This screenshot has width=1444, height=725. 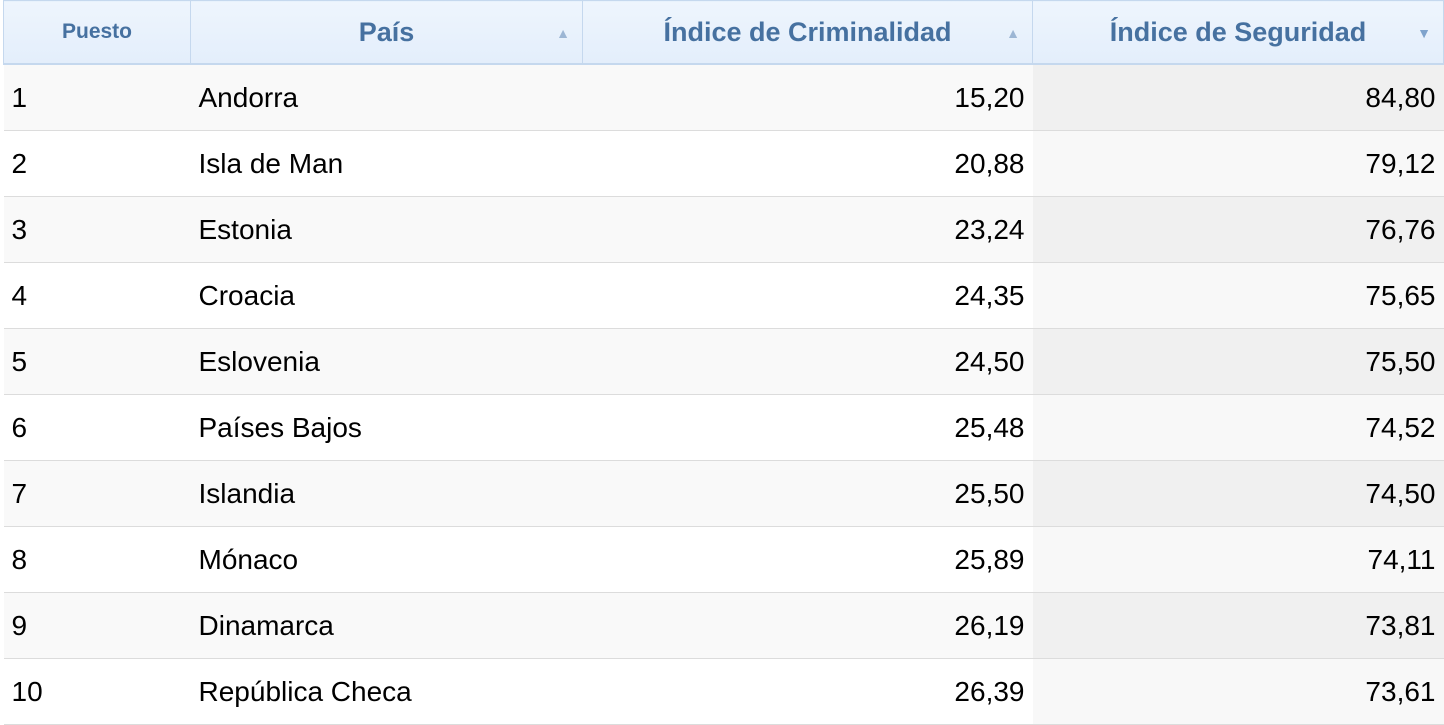 I want to click on table-row: 3 Estonia 23,24 76,76, so click(x=723, y=229).